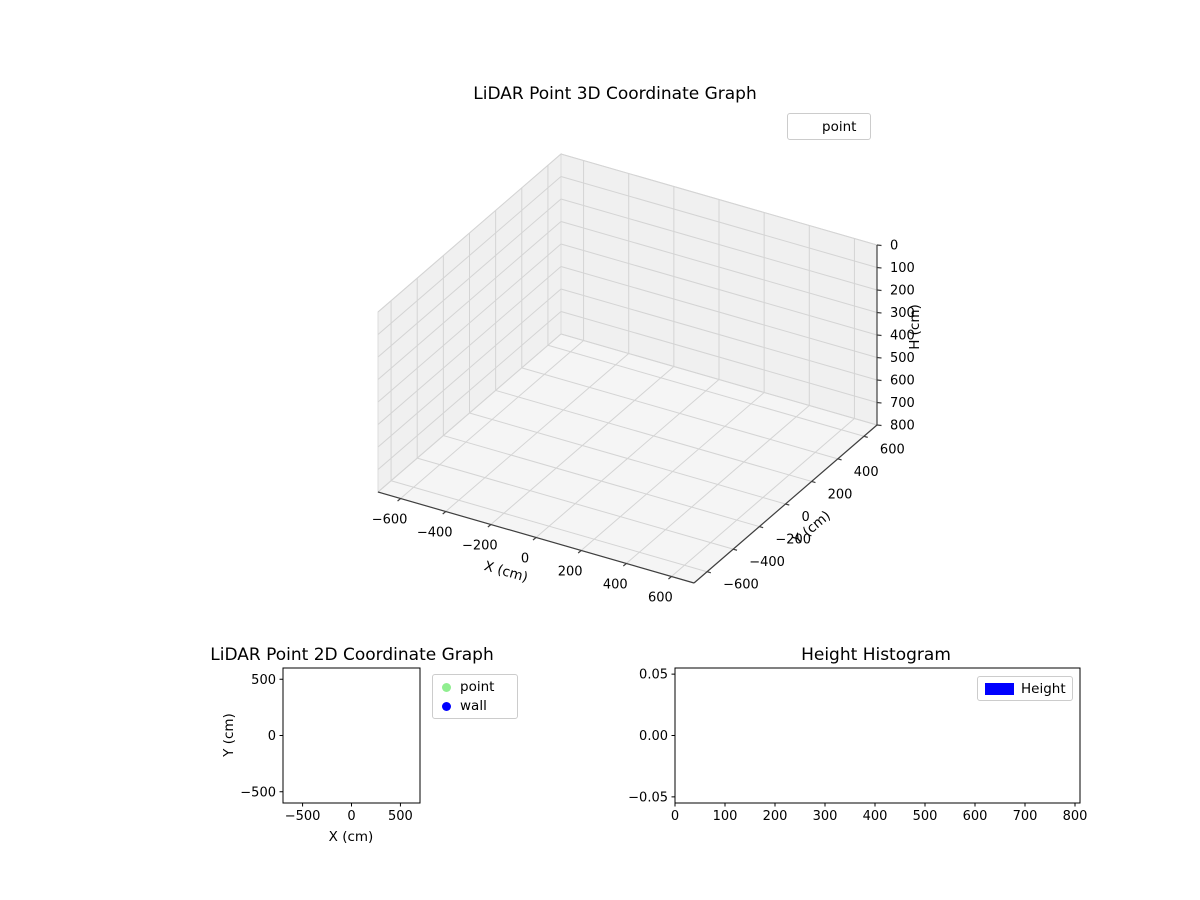 This screenshot has width=1200, height=900. What do you see at coordinates (866, 472) in the screenshot?
I see `y-tick-label: 400` at bounding box center [866, 472].